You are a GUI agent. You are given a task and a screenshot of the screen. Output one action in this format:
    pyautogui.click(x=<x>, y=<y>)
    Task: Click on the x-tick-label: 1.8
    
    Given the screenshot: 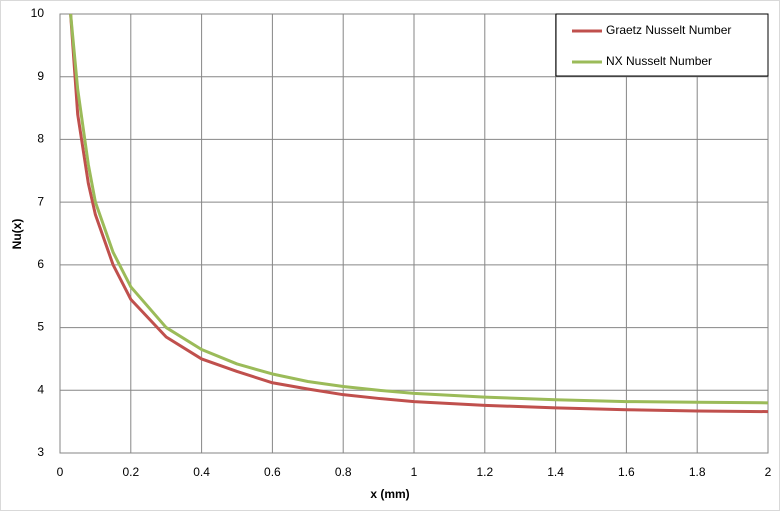 What is the action you would take?
    pyautogui.click(x=697, y=472)
    